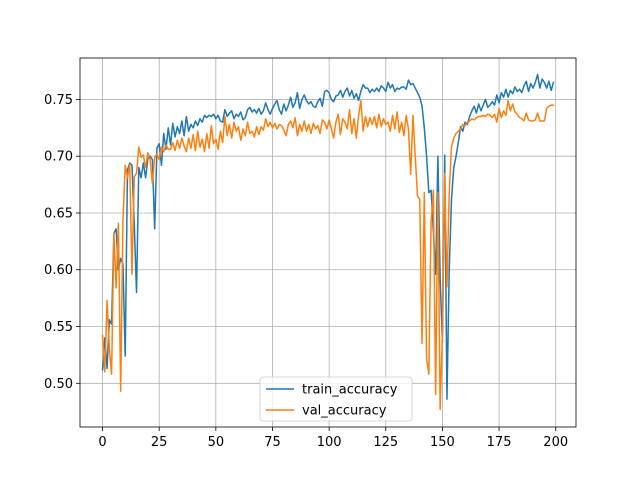  I want to click on legend: train_accuracy val_accuracy, so click(336, 399).